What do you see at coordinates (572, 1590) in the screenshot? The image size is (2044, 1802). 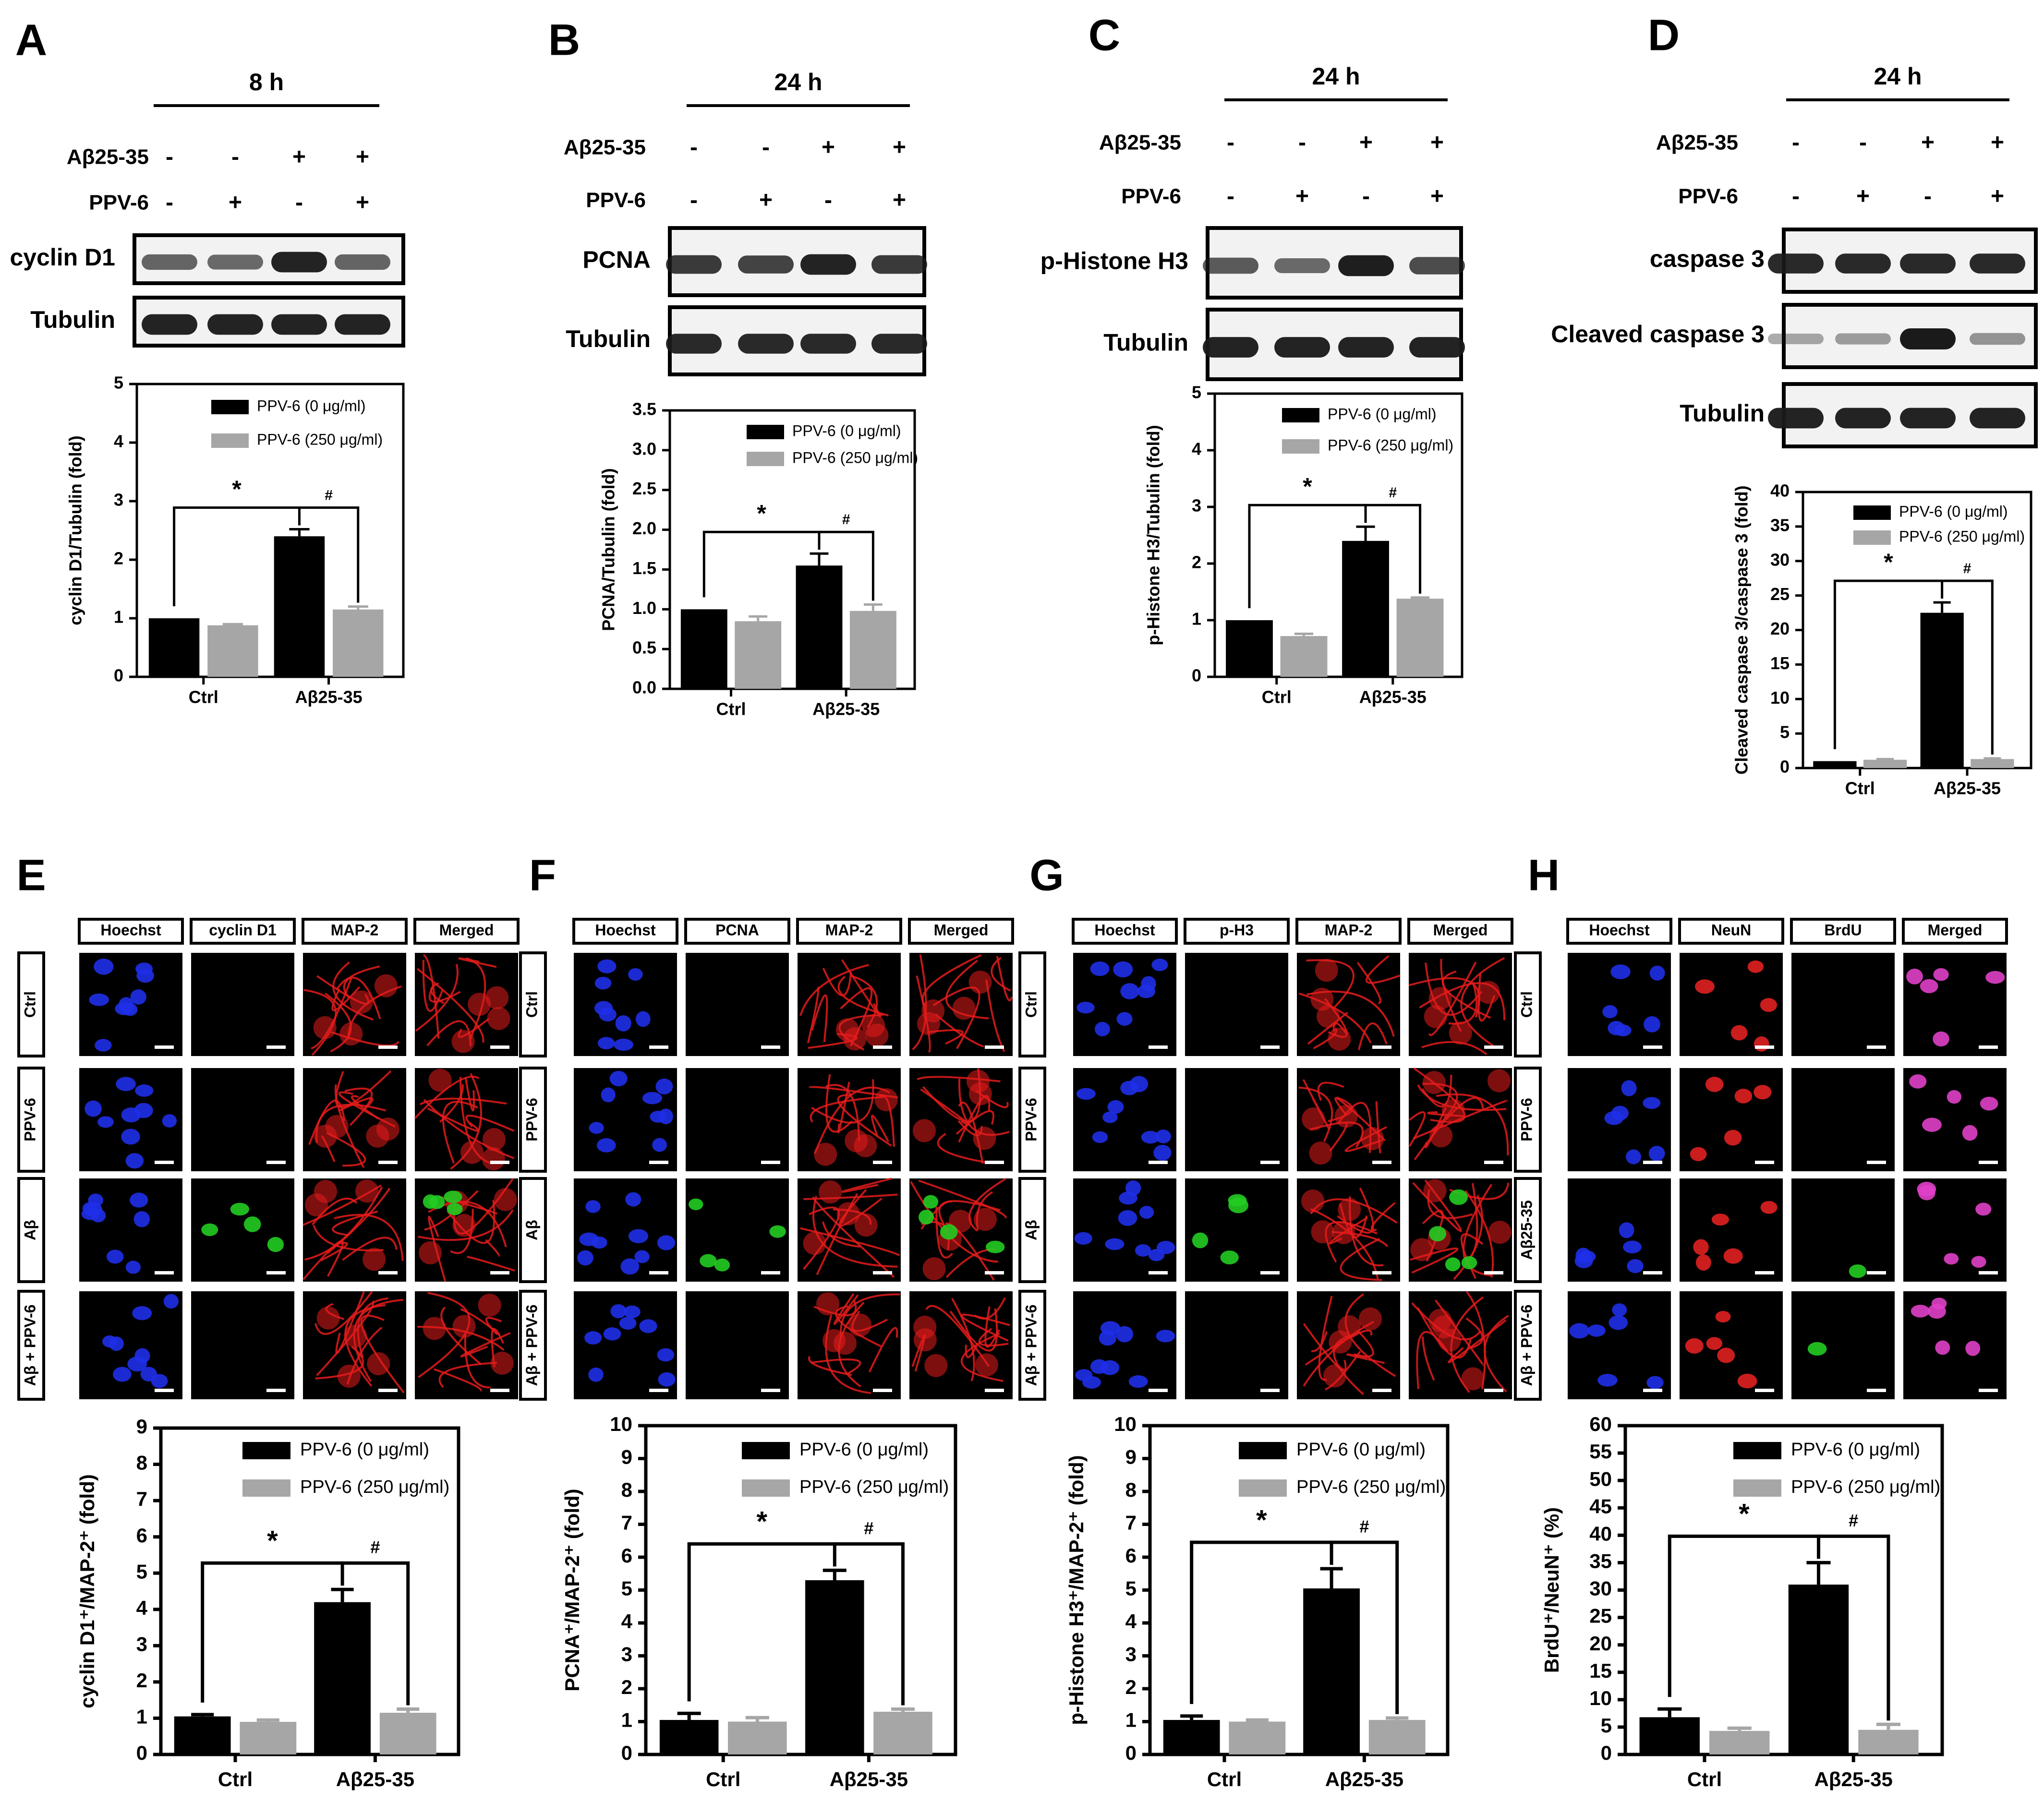 I see `y-axis-label: PCNA⁺/MAP-2⁺ (fold)` at bounding box center [572, 1590].